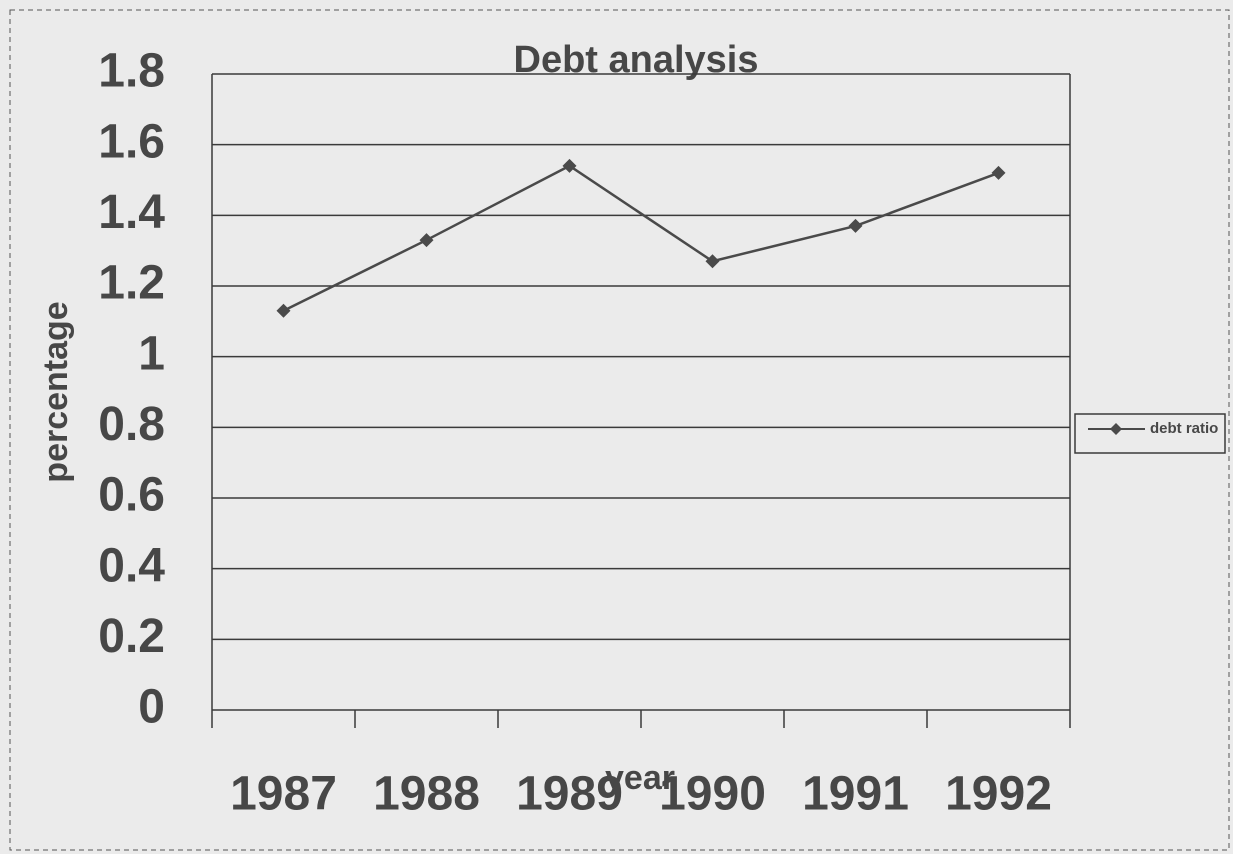 The image size is (1233, 854). I want to click on x-tick-label: 1991, so click(855, 794).